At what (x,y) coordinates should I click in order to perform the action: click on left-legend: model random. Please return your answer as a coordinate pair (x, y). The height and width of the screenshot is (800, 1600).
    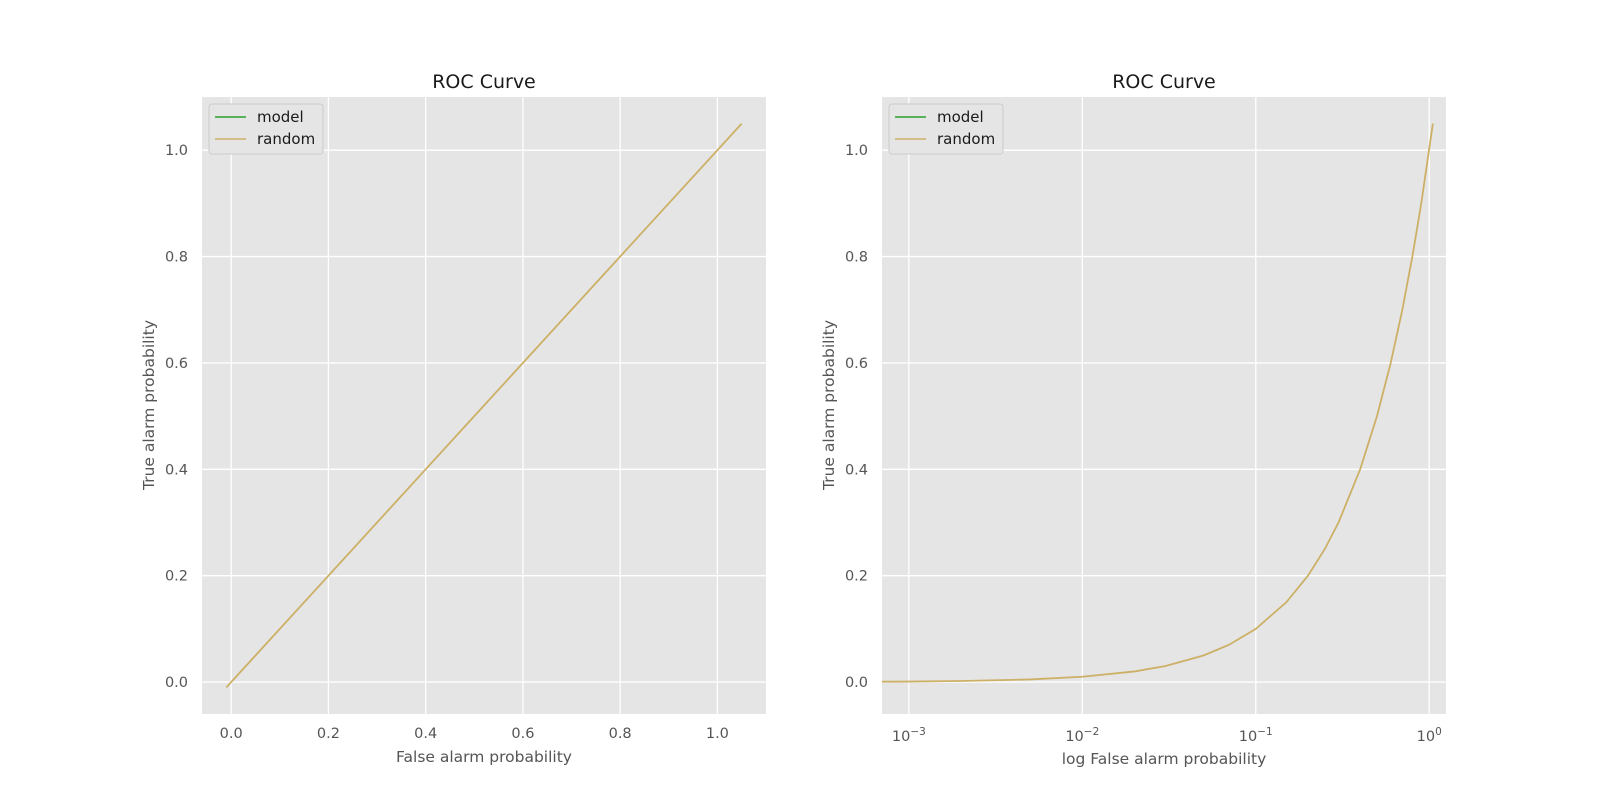
    Looking at the image, I should click on (266, 129).